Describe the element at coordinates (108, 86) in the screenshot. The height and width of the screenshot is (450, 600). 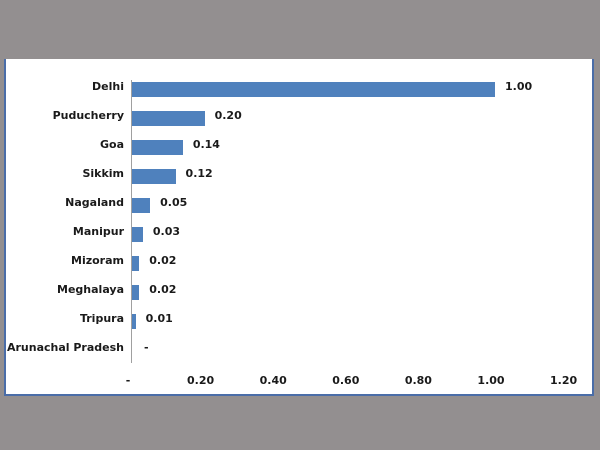
I see `category-label: Delhi` at that location.